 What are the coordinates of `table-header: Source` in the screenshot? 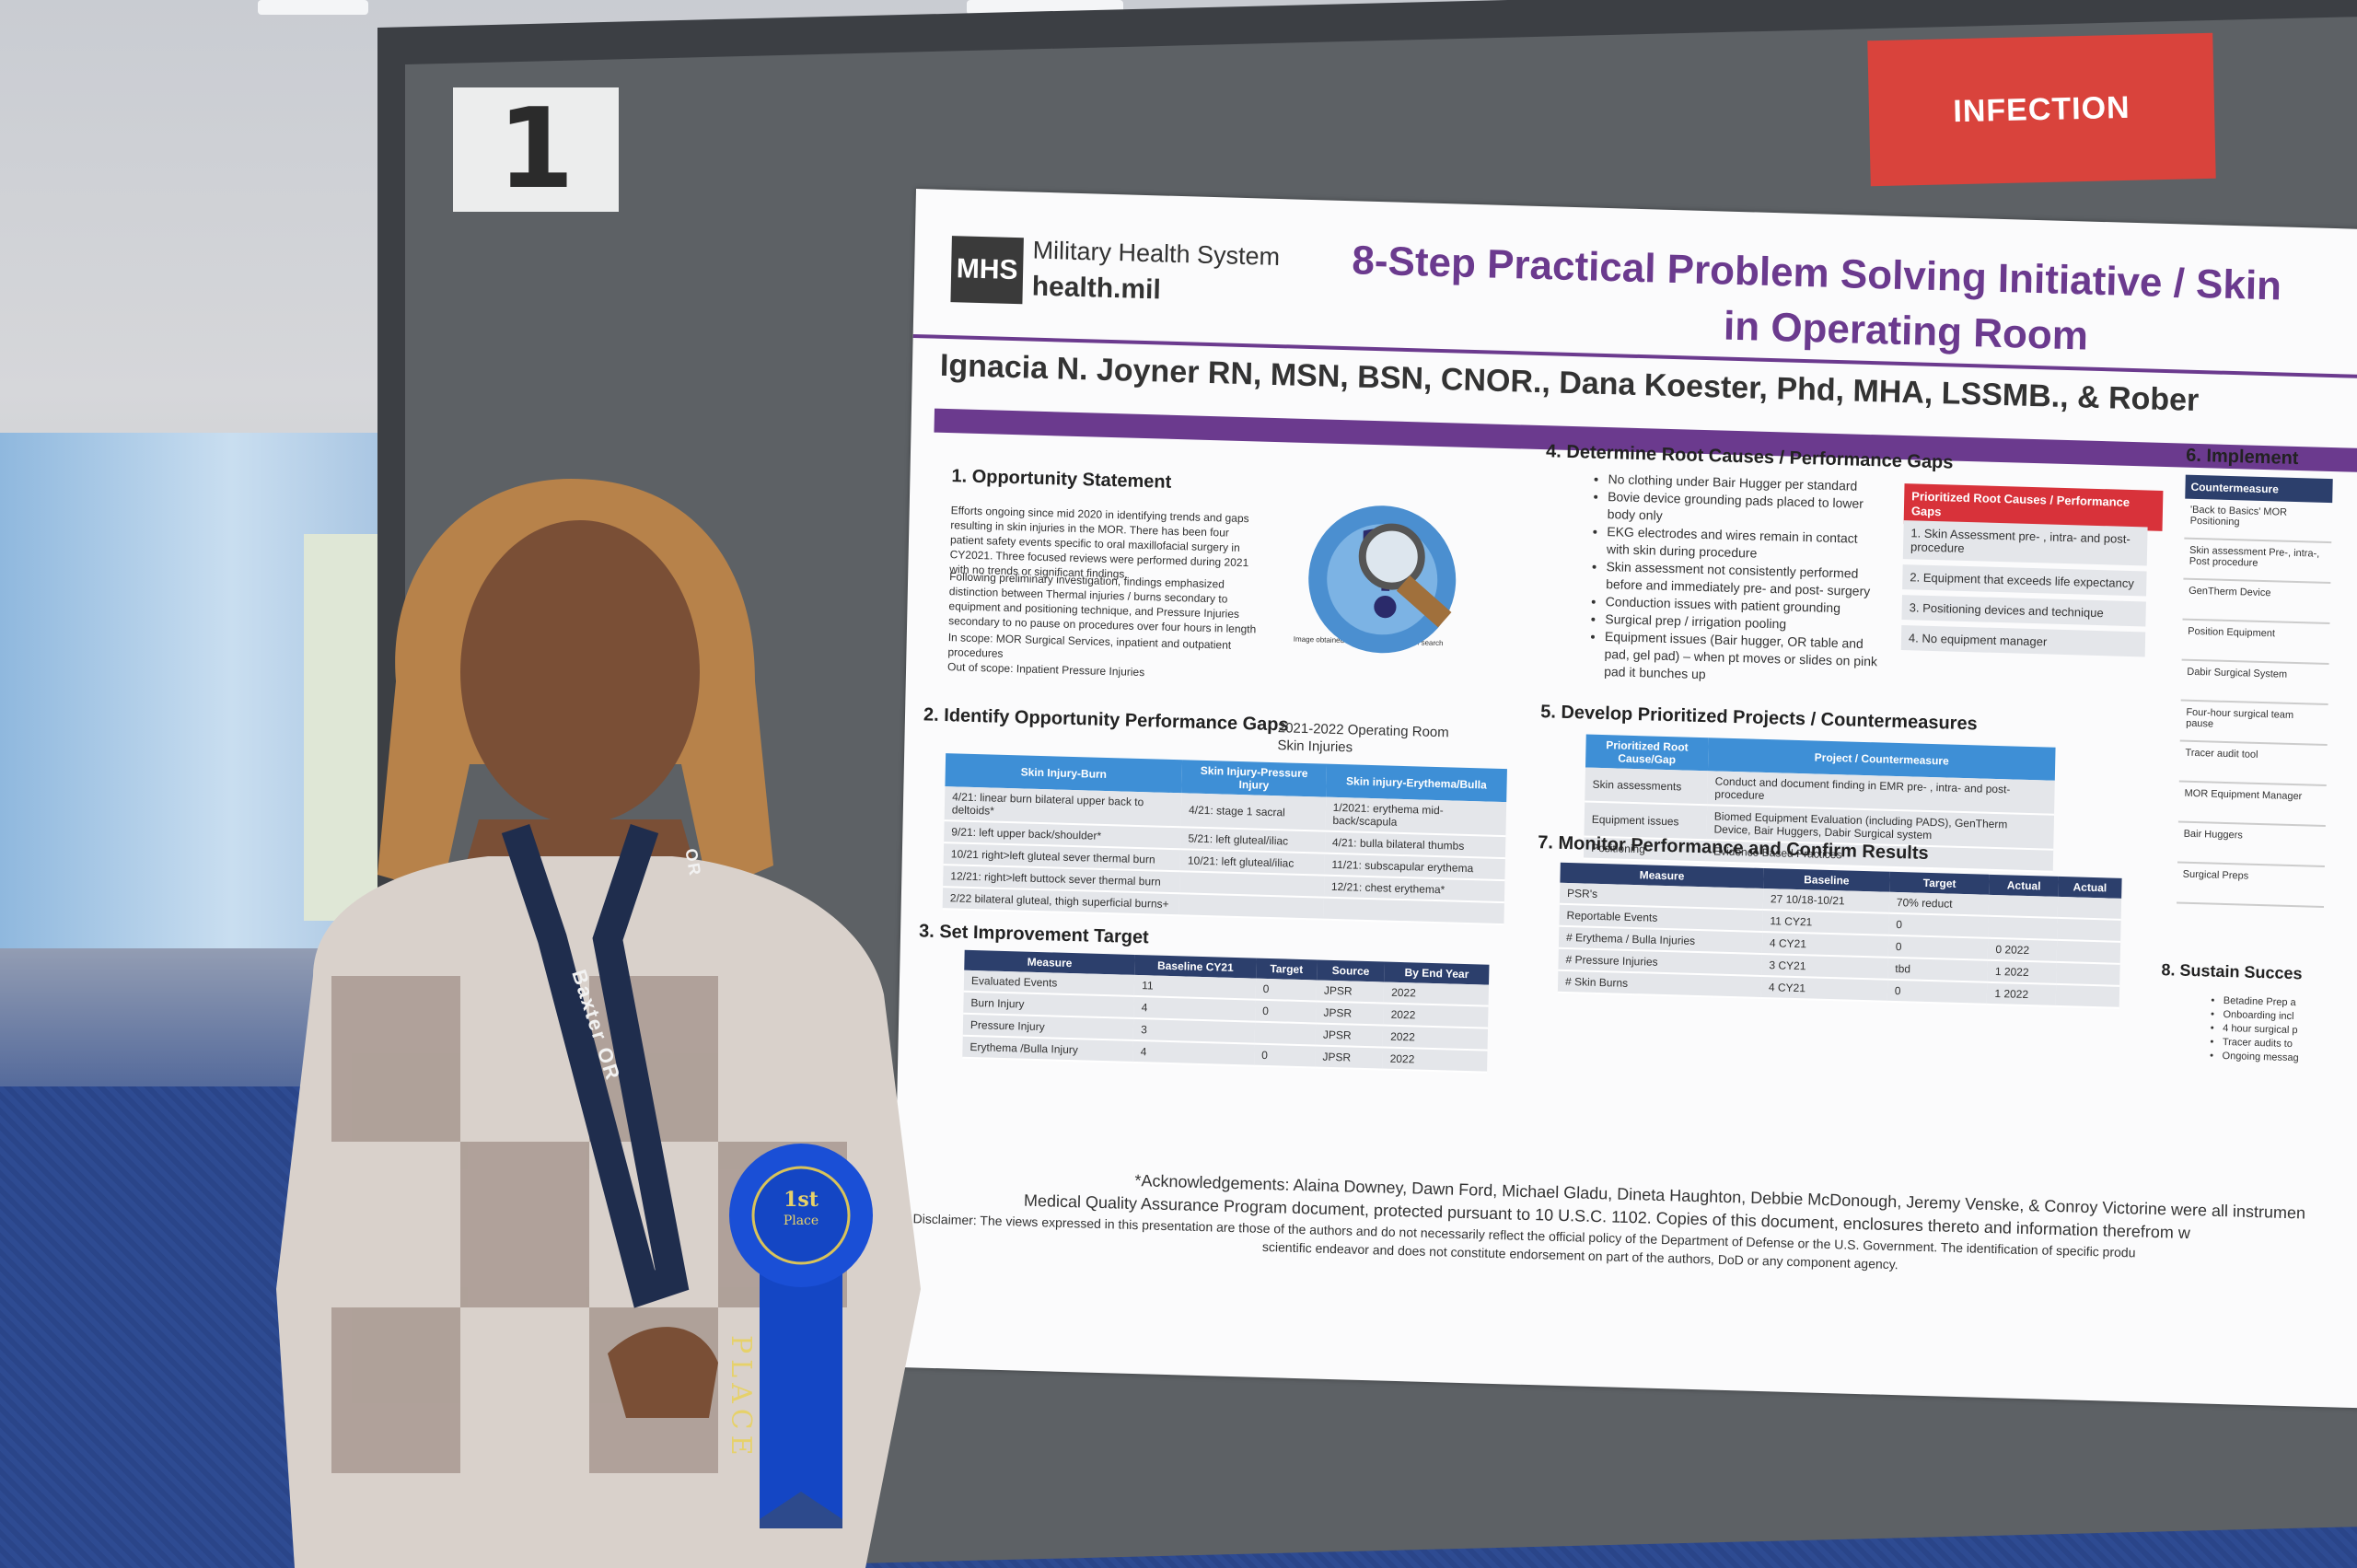 It's located at (1351, 970).